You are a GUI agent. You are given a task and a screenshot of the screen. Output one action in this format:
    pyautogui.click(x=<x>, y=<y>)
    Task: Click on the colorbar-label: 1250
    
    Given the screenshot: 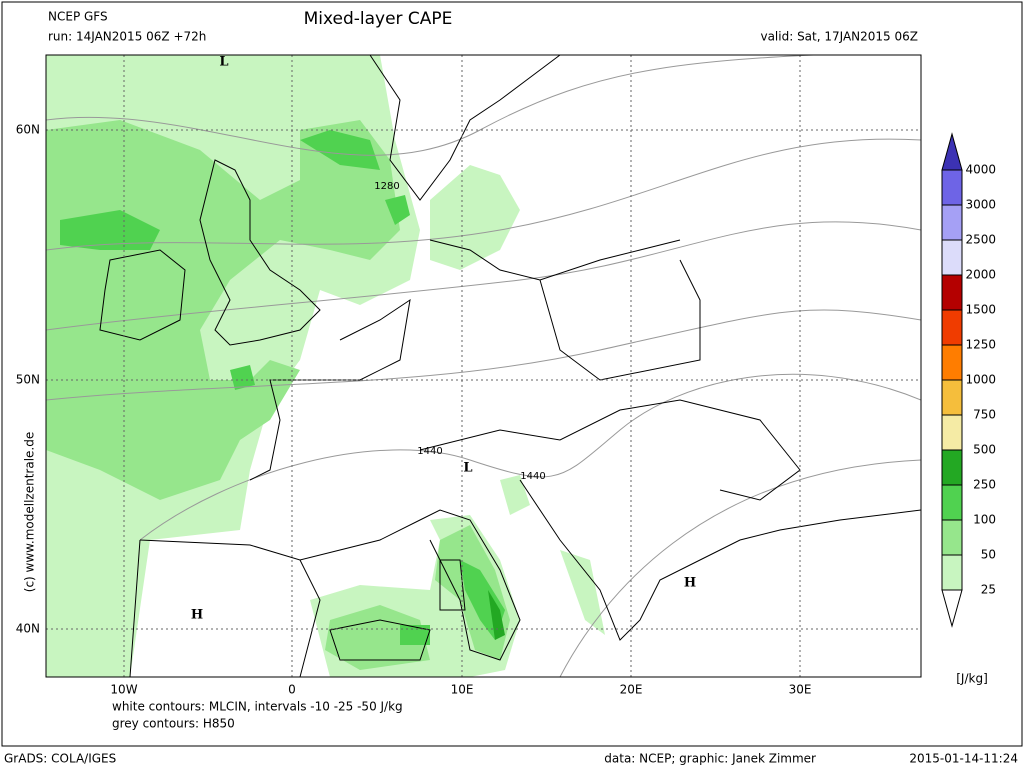 What is the action you would take?
    pyautogui.click(x=980, y=345)
    